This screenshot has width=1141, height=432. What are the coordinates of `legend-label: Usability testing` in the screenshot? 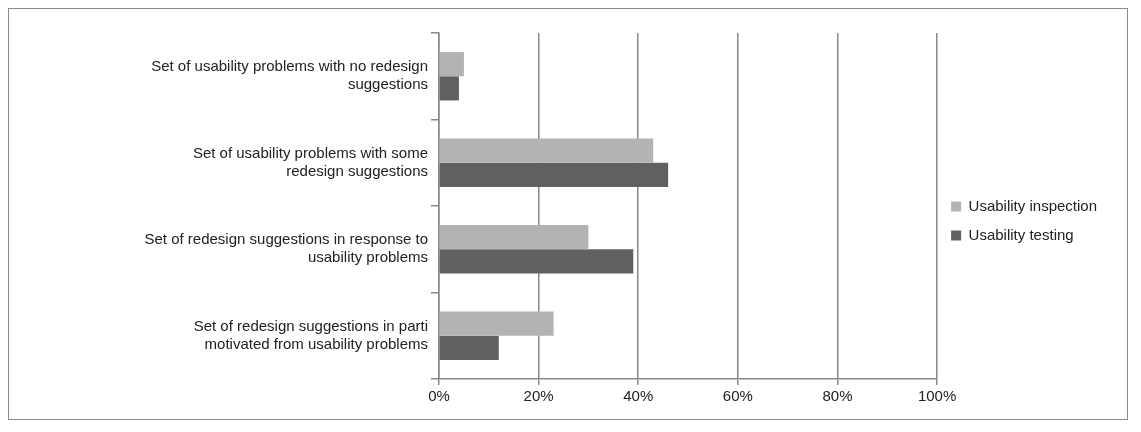 It's located at (1021, 234).